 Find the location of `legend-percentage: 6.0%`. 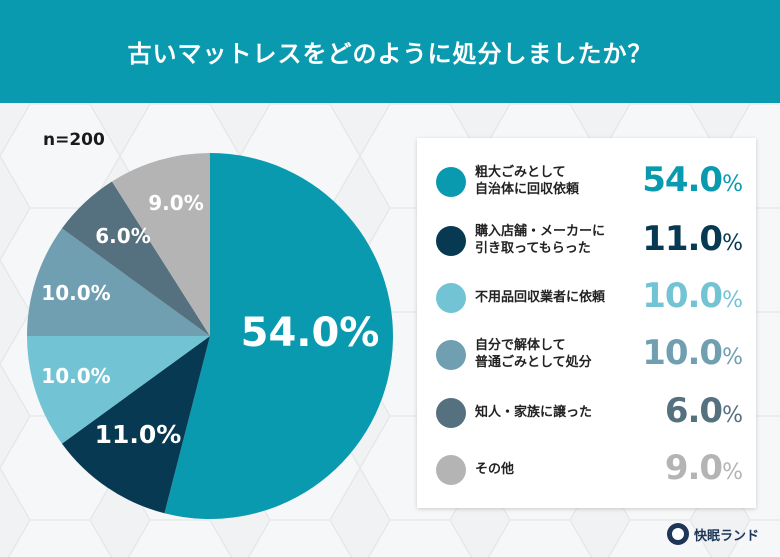

legend-percentage: 6.0% is located at coordinates (703, 411).